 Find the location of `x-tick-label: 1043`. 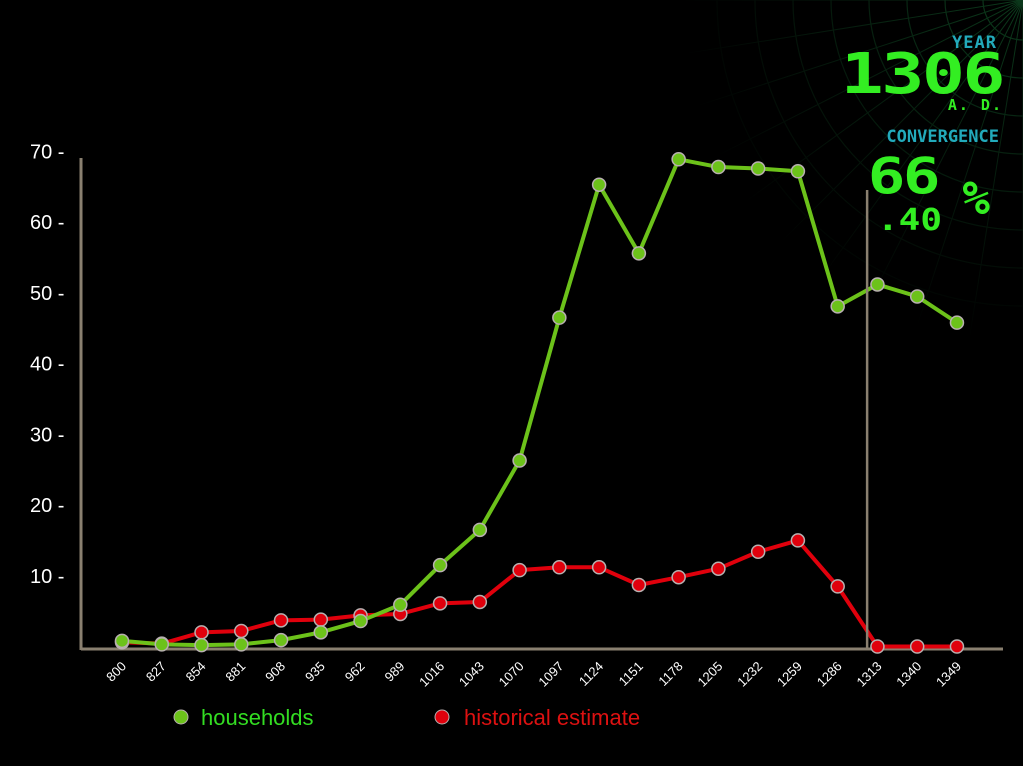

x-tick-label: 1043 is located at coordinates (471, 674).